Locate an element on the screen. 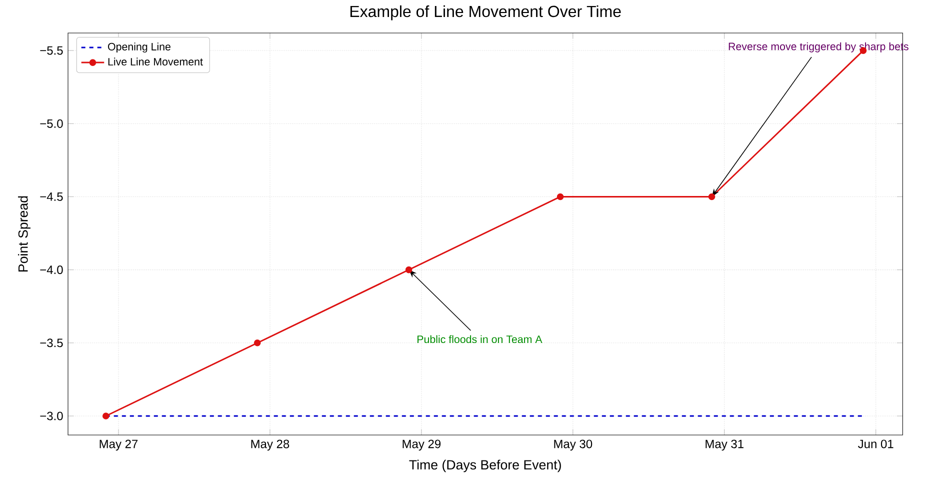 This screenshot has width=934, height=477. x-tick-label: May 30 is located at coordinates (573, 445).